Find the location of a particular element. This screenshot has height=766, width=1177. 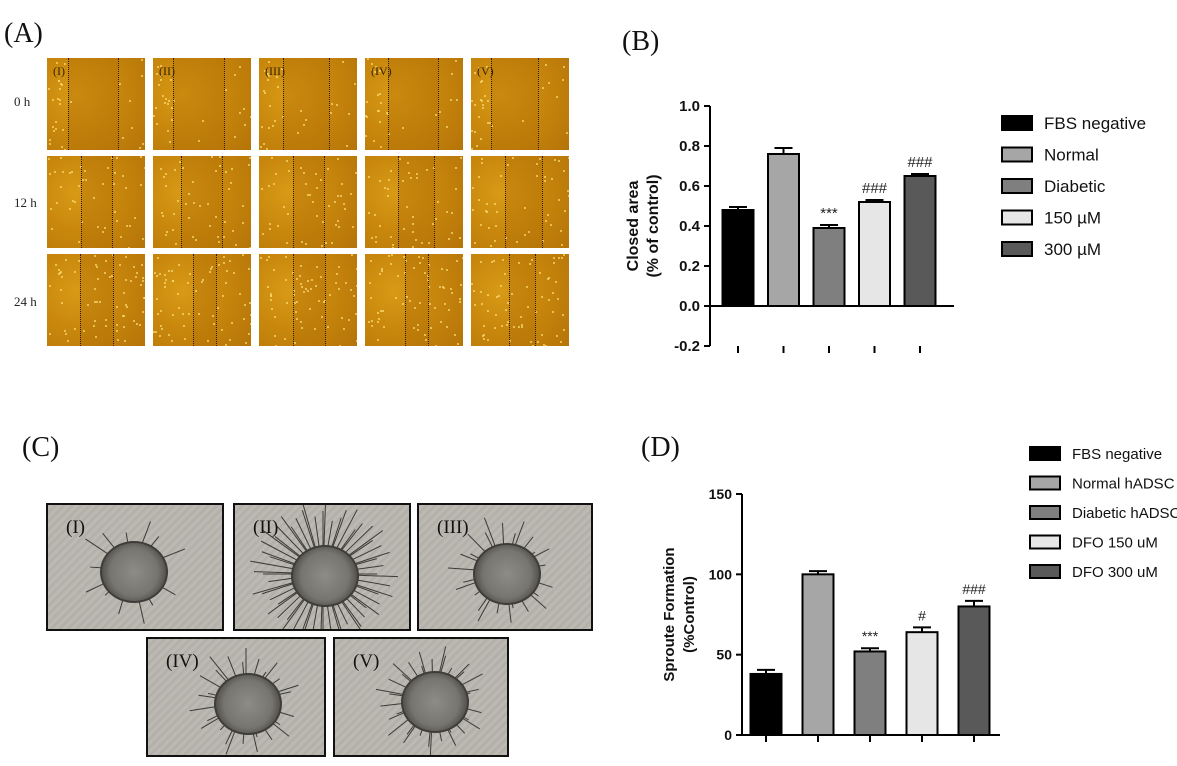

y-tick-label: 1.0 is located at coordinates (689, 106).